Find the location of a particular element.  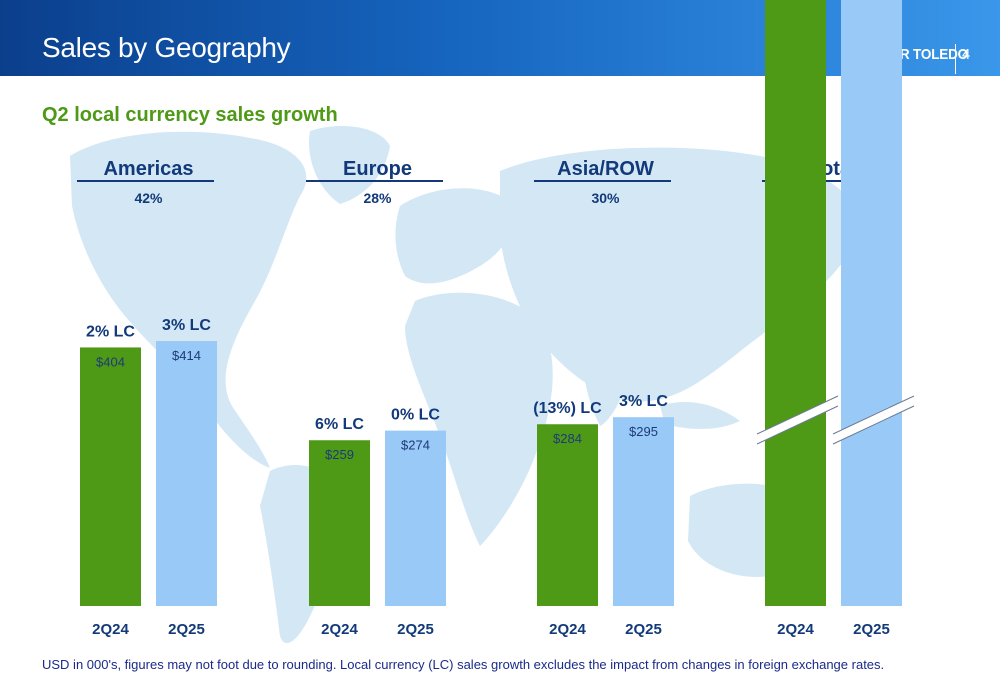

value-label-europe-2q24: $259 is located at coordinates (339, 454).